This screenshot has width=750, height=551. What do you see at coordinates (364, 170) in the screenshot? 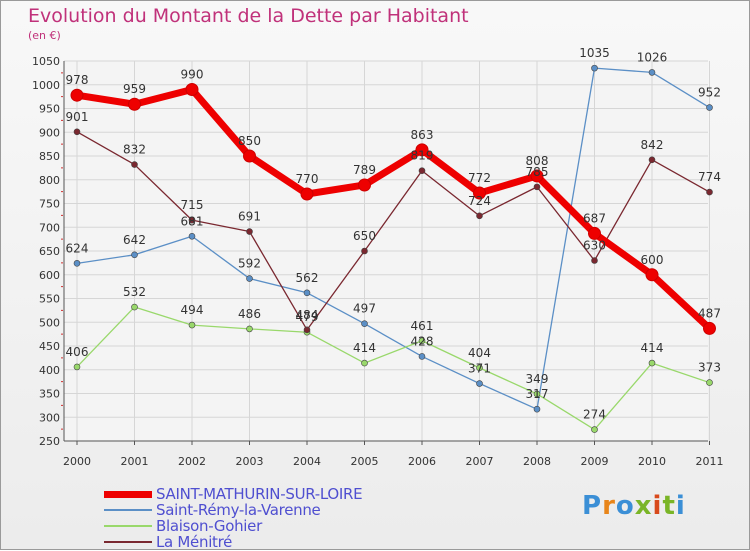
I see `data-label: 789` at bounding box center [364, 170].